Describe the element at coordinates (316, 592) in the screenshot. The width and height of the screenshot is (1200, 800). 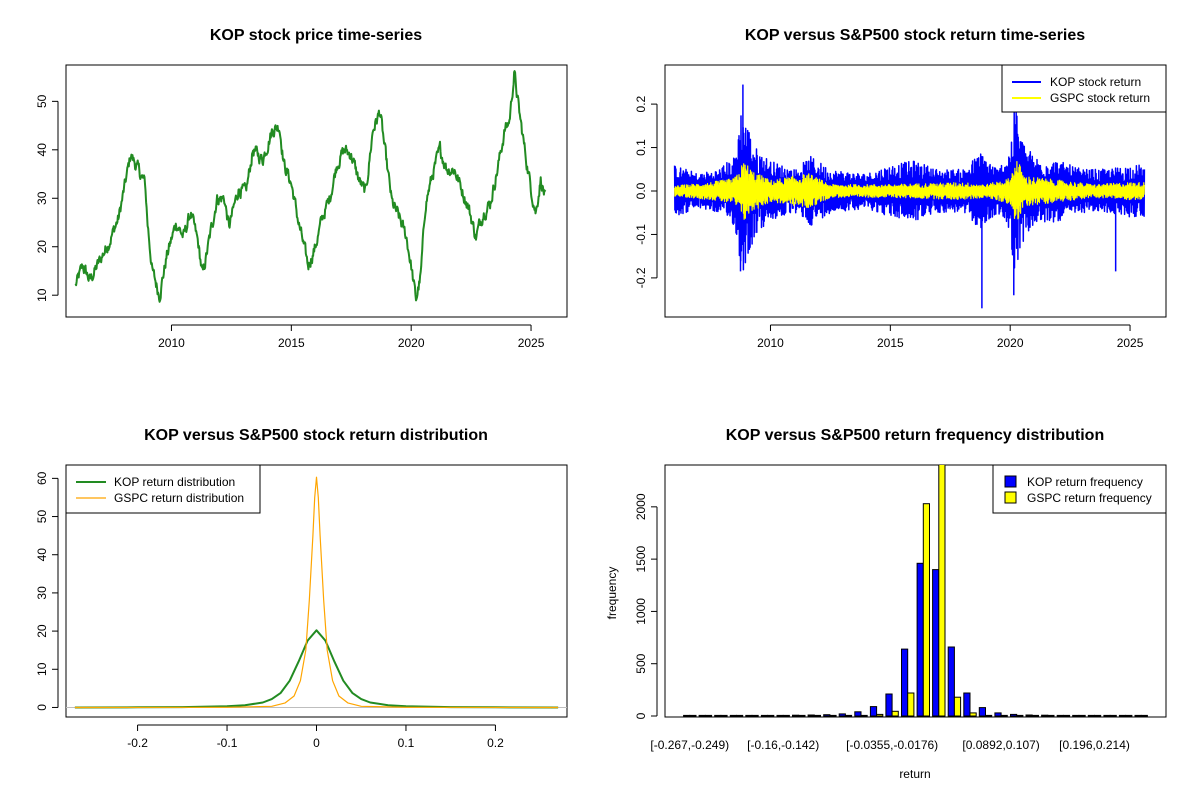
I see `gspc-density-line` at that location.